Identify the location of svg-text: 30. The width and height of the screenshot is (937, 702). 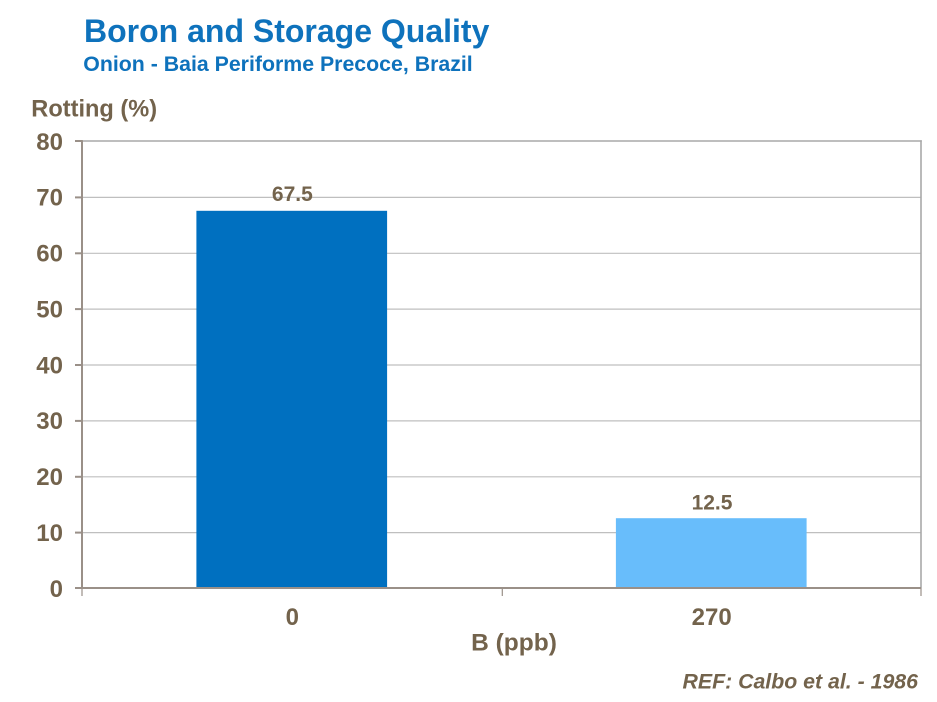
(49, 421).